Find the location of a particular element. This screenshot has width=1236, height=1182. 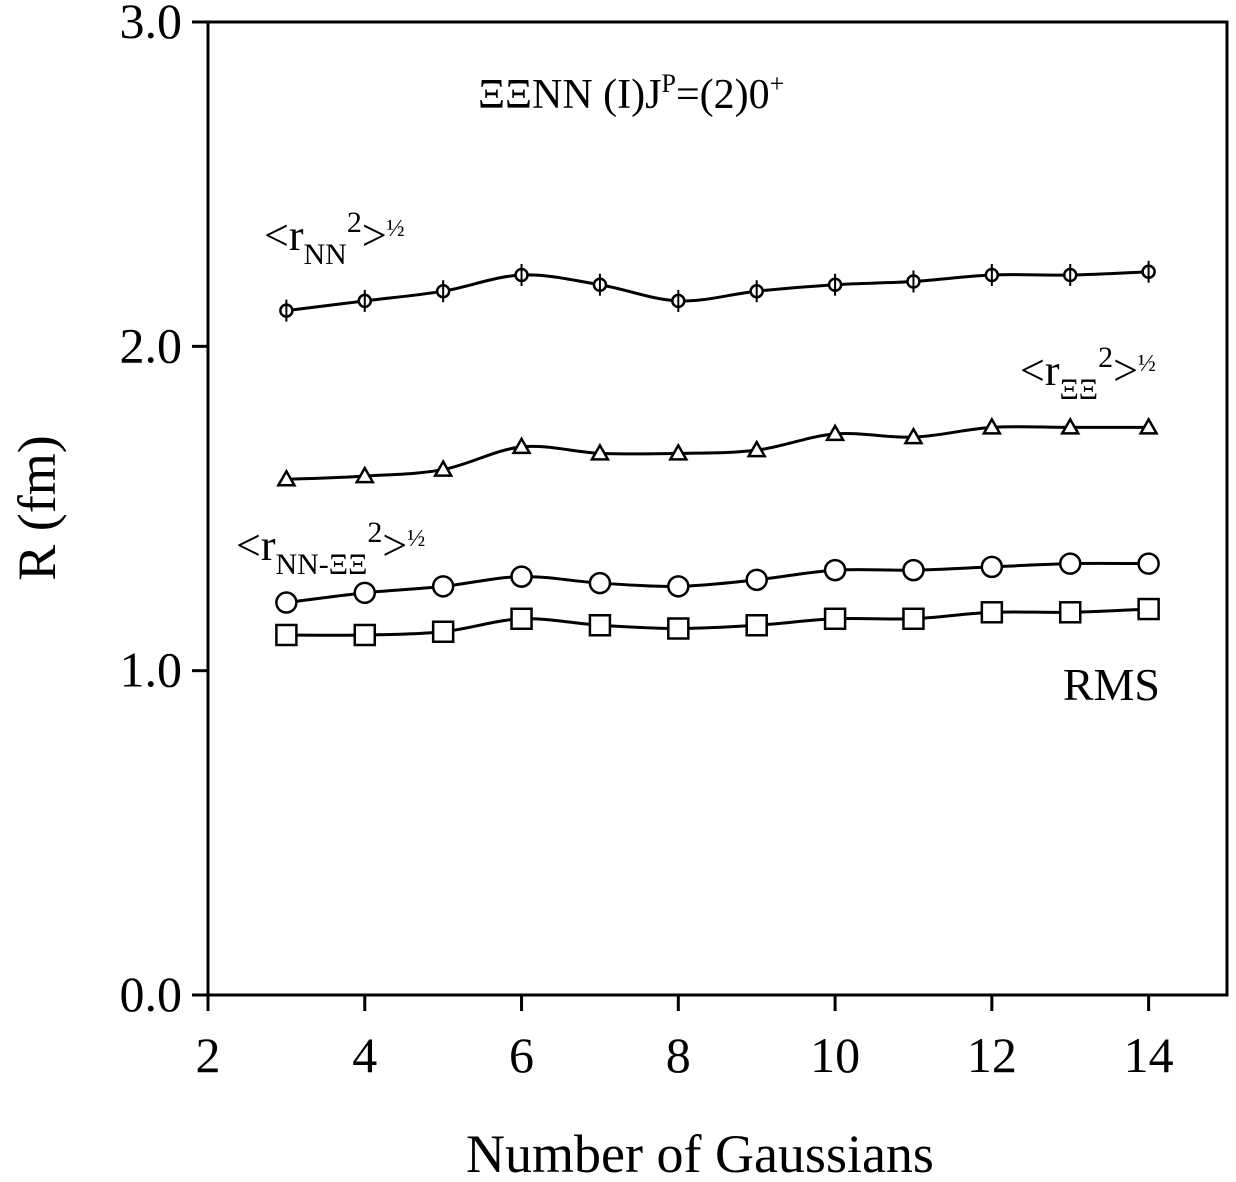

y-axis-ticks: 0.0 1.0 2.0 3.0 is located at coordinates (164, 511).